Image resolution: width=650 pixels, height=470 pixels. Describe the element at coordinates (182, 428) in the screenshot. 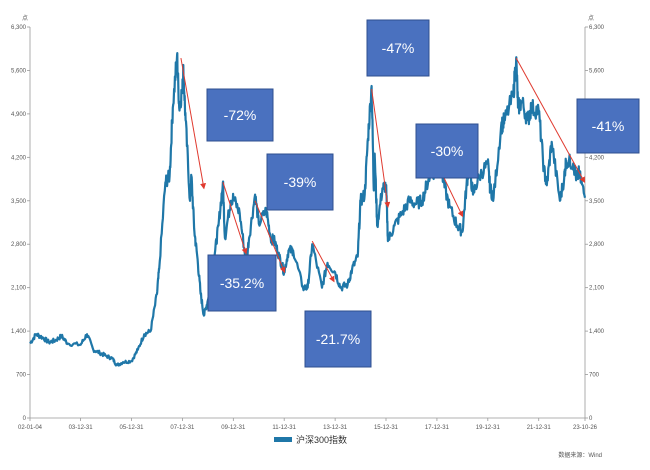

I see `x-tick-label: 07-12-31` at that location.